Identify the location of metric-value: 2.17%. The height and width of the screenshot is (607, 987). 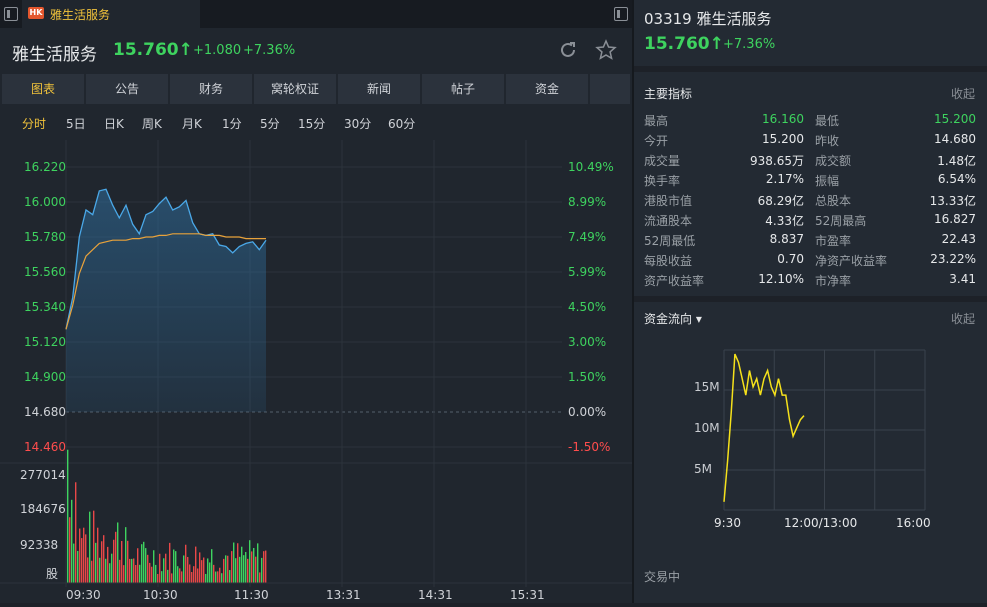
(784, 179).